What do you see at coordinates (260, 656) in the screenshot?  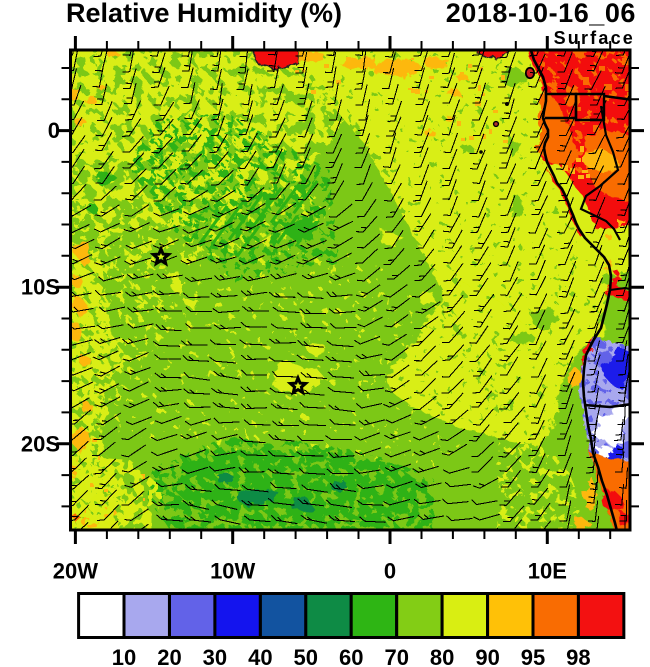 I see `svg-text: 40` at bounding box center [260, 656].